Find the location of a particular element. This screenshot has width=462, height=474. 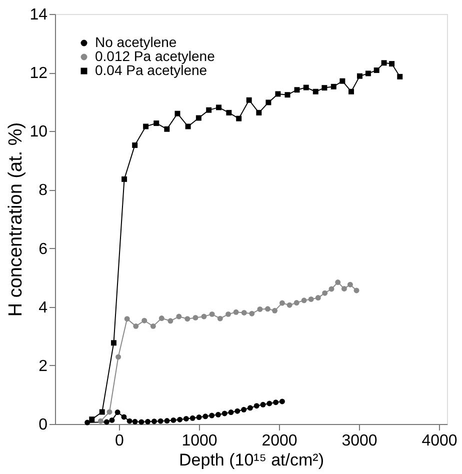

y-tick-label: 14 is located at coordinates (39, 15).